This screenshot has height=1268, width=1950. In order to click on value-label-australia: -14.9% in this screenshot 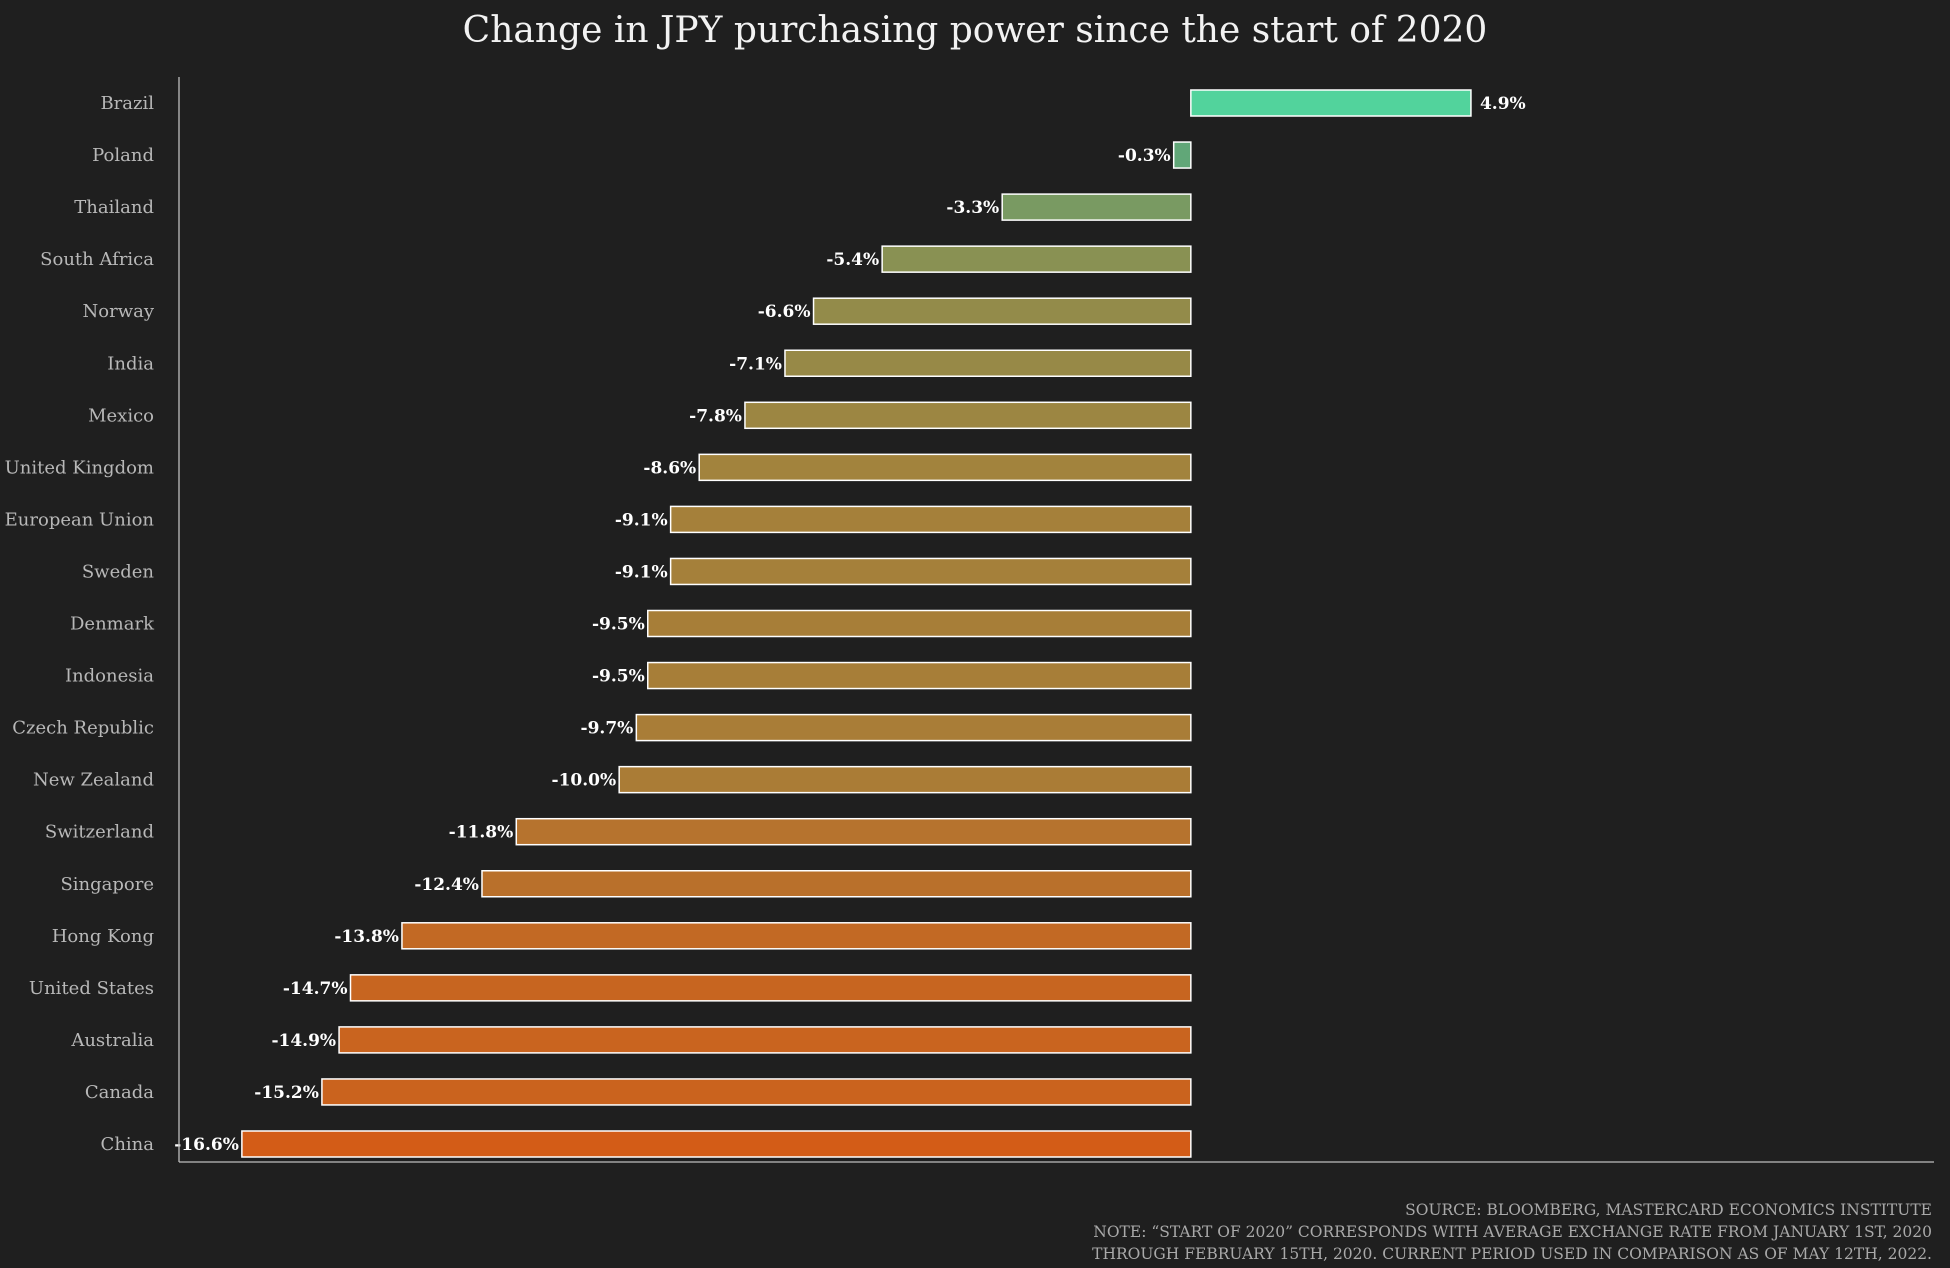, I will do `click(303, 1041)`.